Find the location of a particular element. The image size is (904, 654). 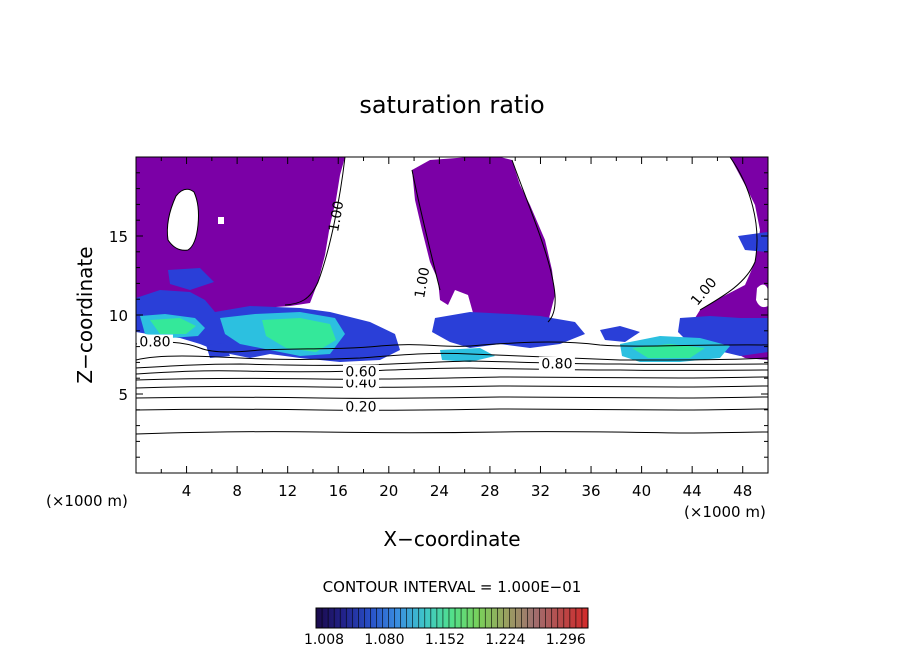

x-tick-label: 8 is located at coordinates (237, 491).